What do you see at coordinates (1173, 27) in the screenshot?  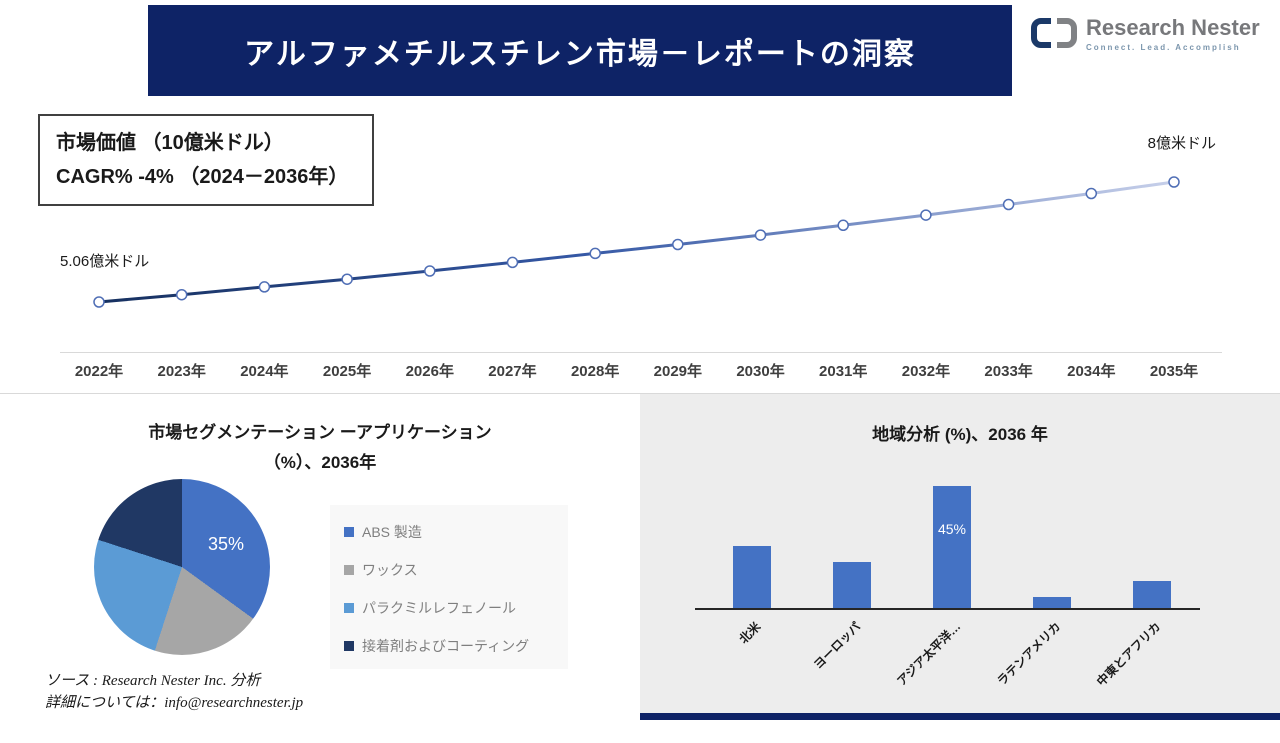 I see `logo-name: Research Nester` at bounding box center [1173, 27].